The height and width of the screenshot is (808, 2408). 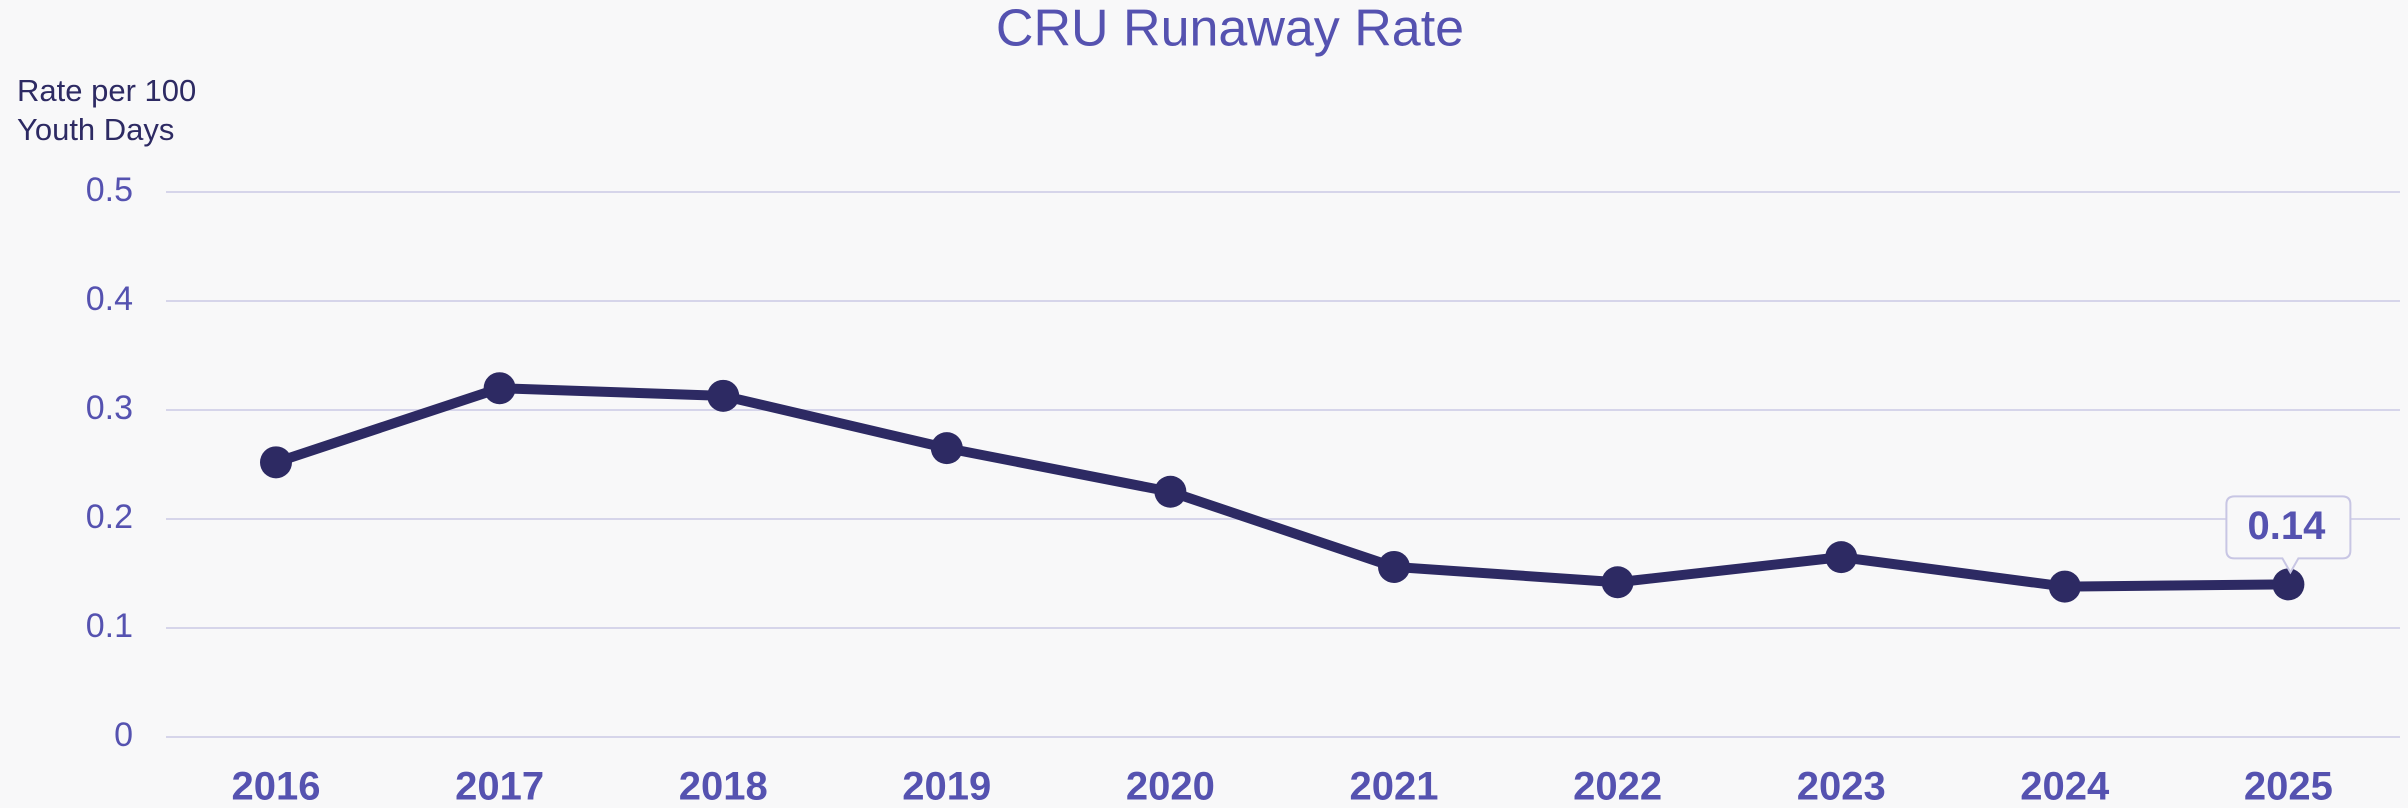 What do you see at coordinates (723, 786) in the screenshot?
I see `x-tick-label: 2018` at bounding box center [723, 786].